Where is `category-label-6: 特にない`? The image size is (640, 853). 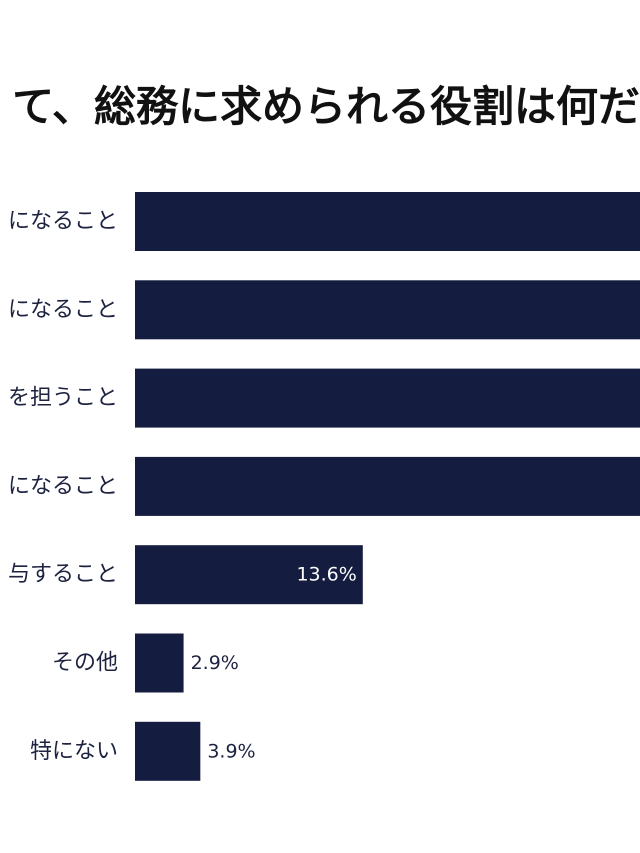 category-label-6: 特にない is located at coordinates (74, 751).